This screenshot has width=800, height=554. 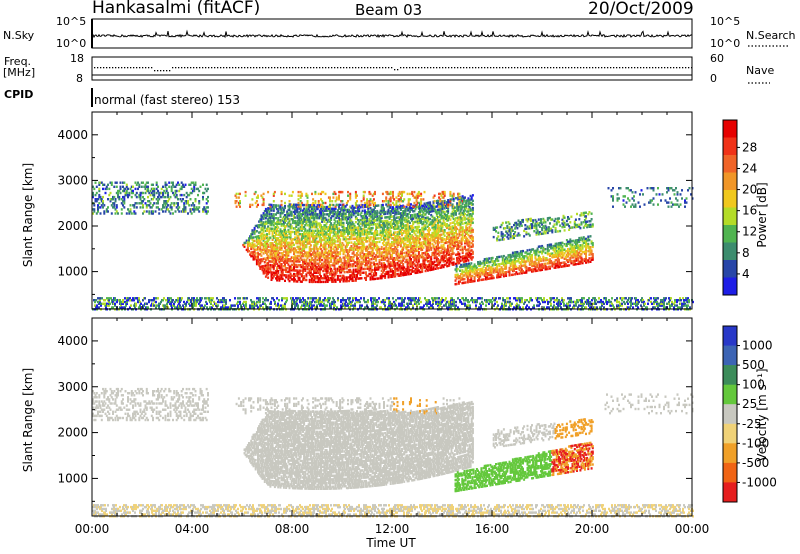 I want to click on nsearch-bottom-tick: 10^0, so click(x=725, y=43).